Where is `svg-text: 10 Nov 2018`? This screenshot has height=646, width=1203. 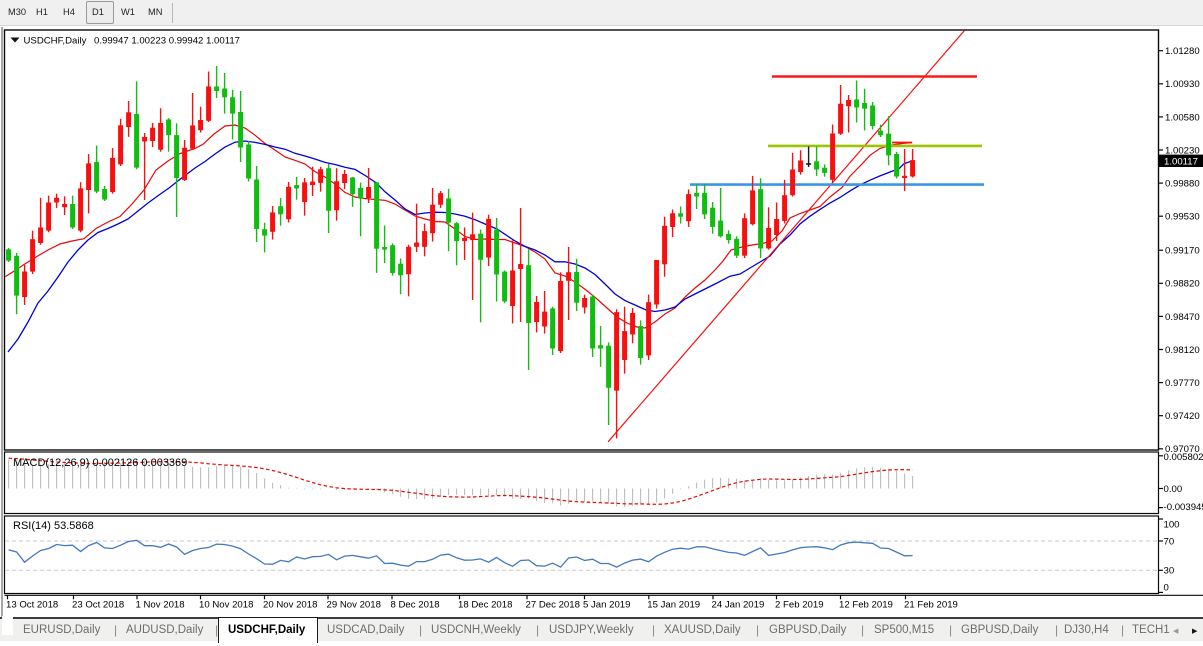 svg-text: 10 Nov 2018 is located at coordinates (226, 605).